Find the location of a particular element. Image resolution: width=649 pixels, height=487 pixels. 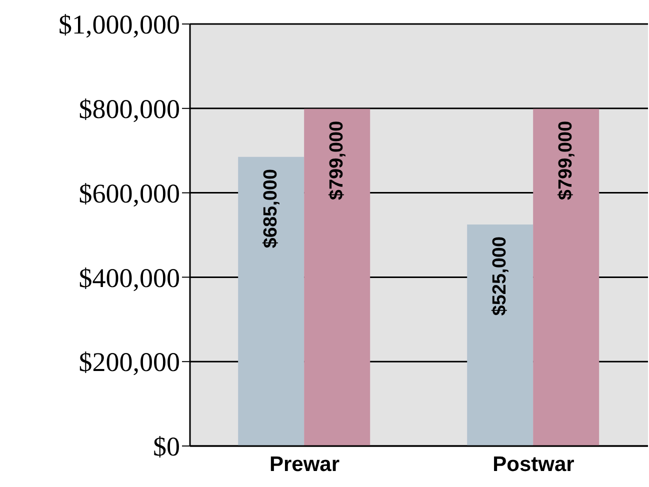

y-tick-label: $600,000 is located at coordinates (129, 193).